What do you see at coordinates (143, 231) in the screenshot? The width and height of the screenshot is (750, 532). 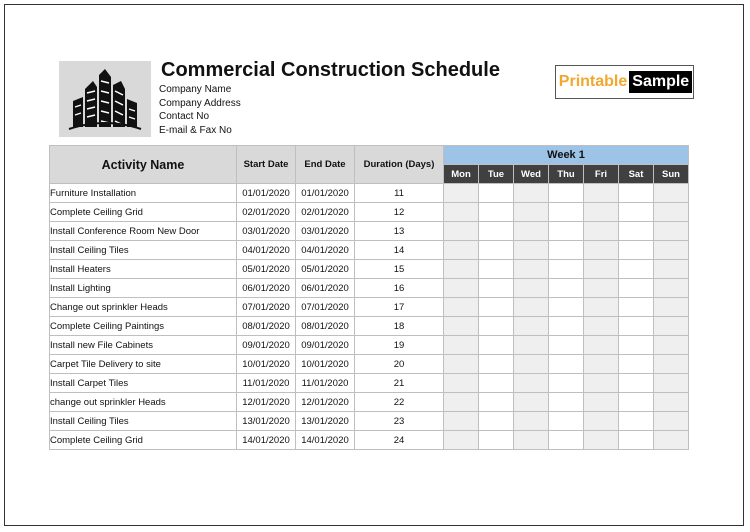 I see `activity-name-cell: Install Conference Room New Door` at bounding box center [143, 231].